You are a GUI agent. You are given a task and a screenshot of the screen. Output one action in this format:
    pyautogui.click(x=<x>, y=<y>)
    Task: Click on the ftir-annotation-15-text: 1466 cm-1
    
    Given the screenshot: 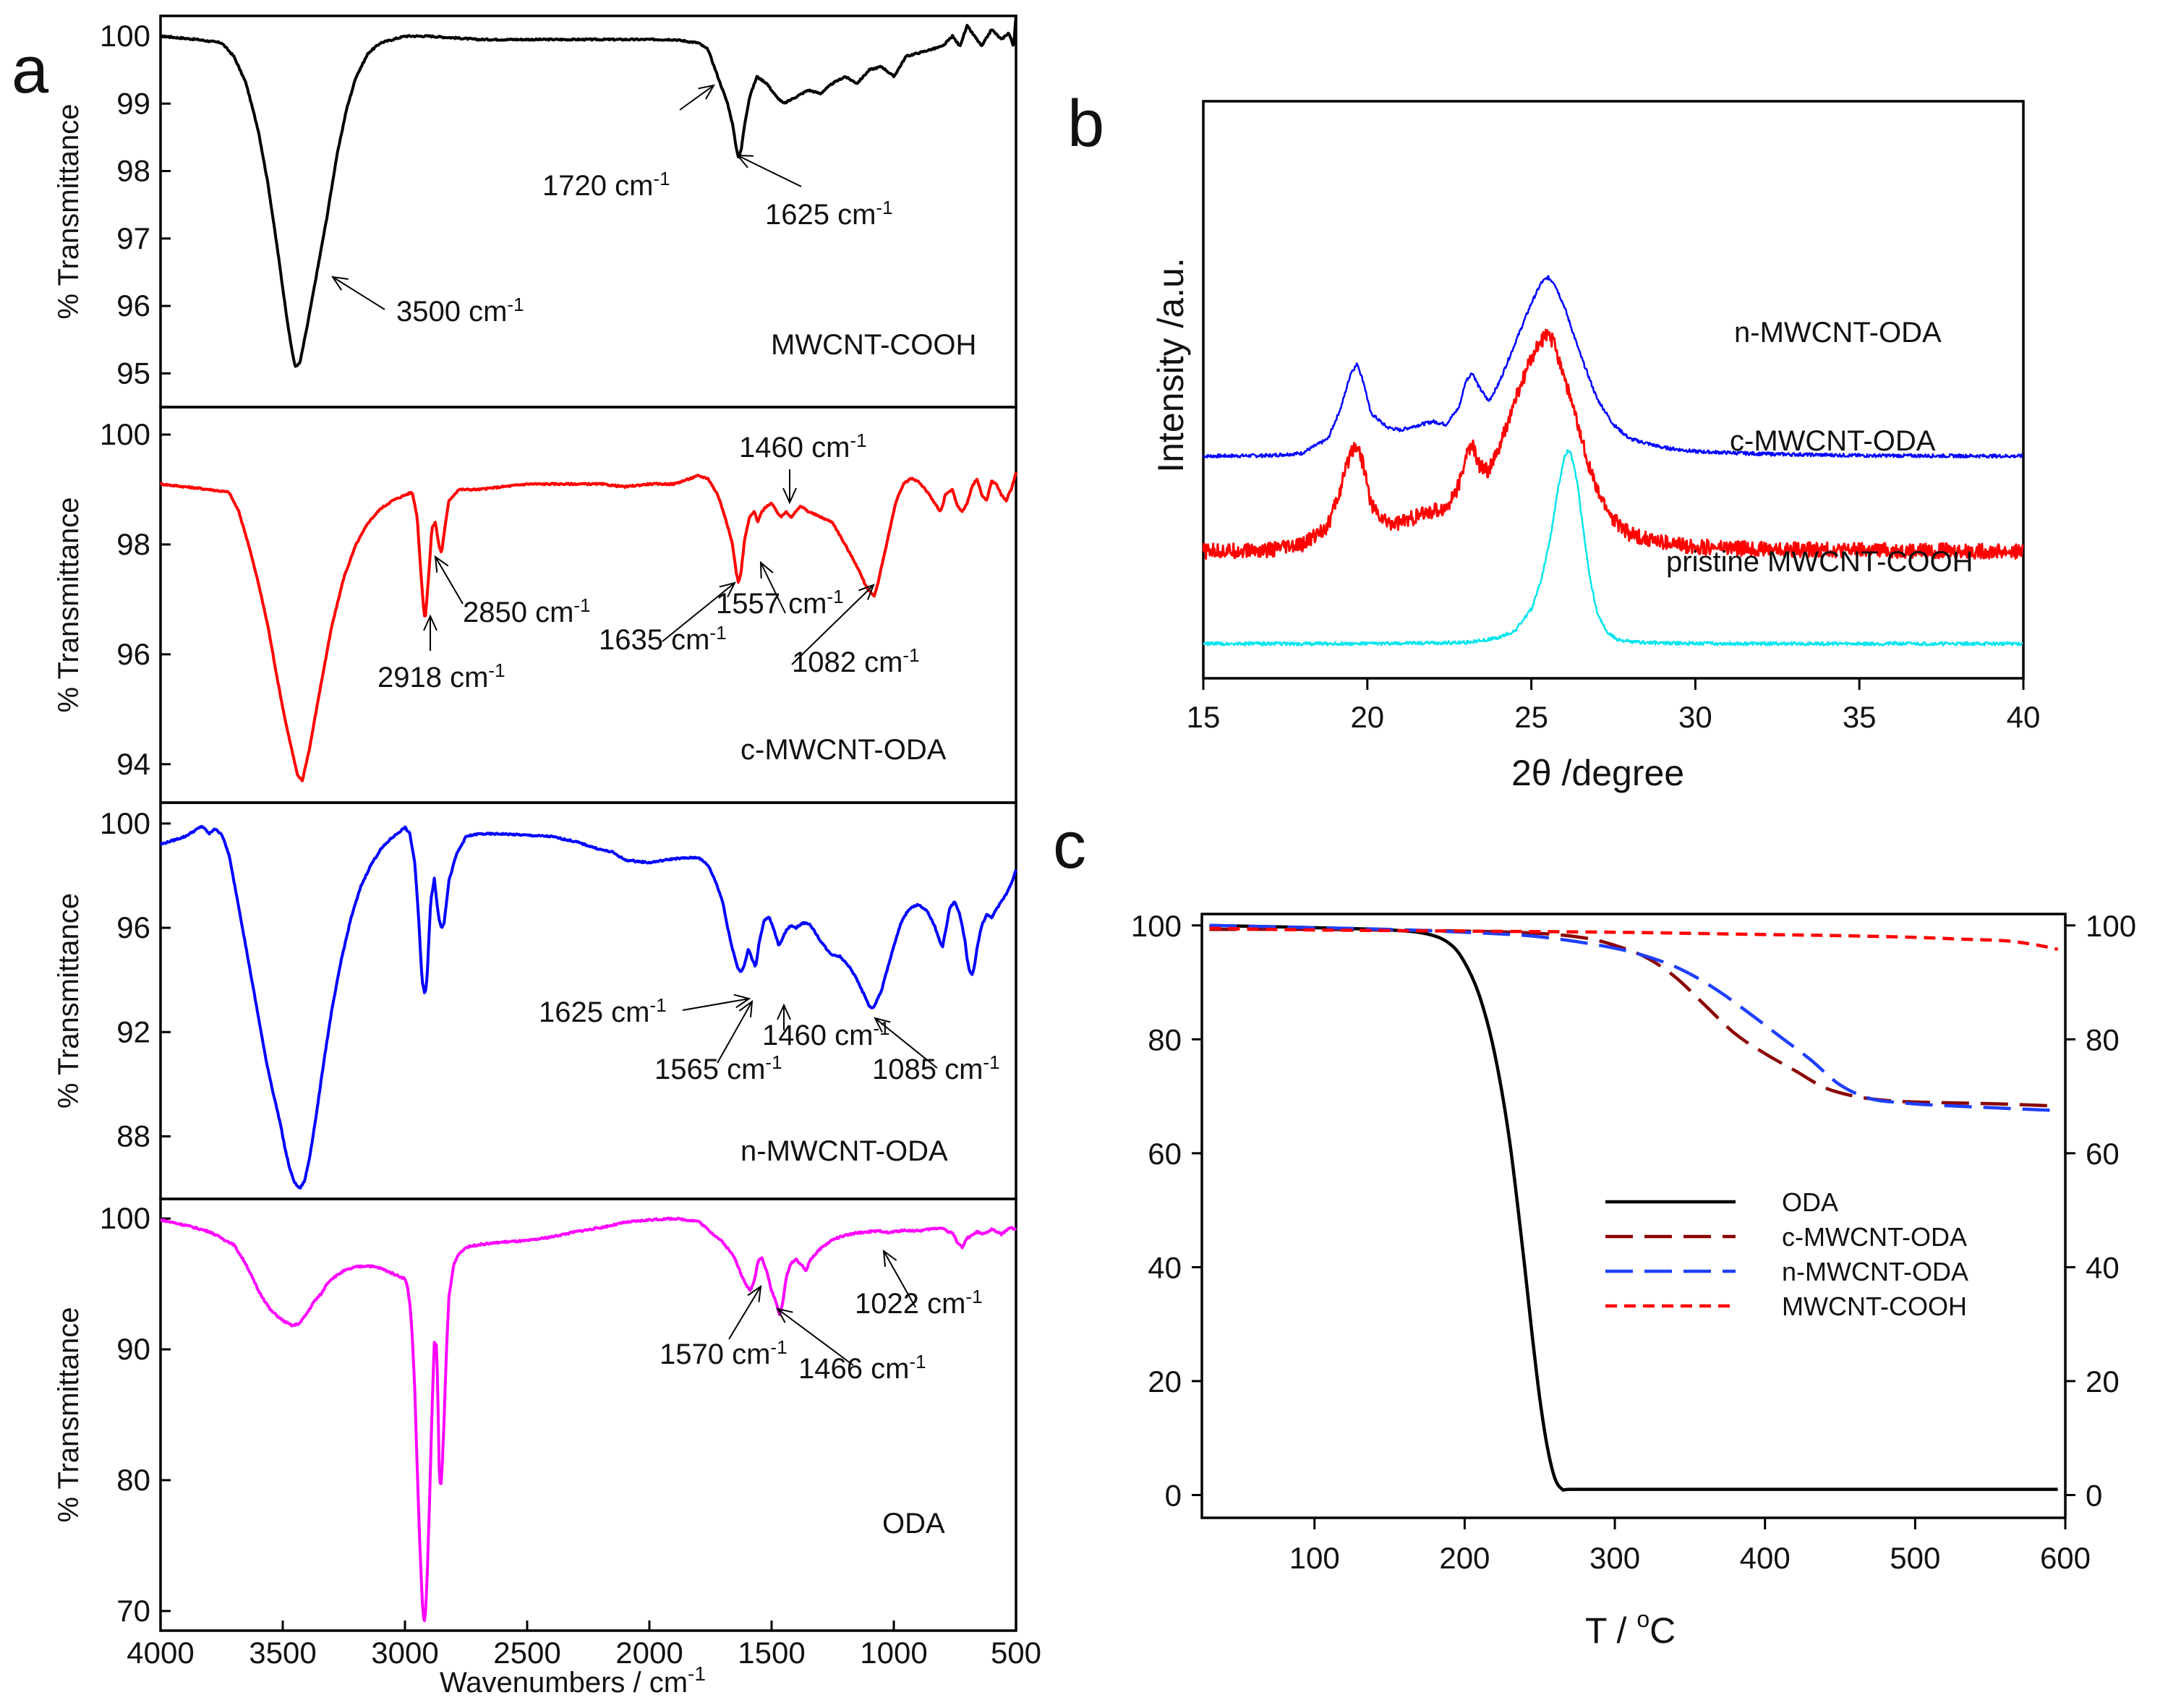 What is the action you would take?
    pyautogui.click(x=862, y=1368)
    